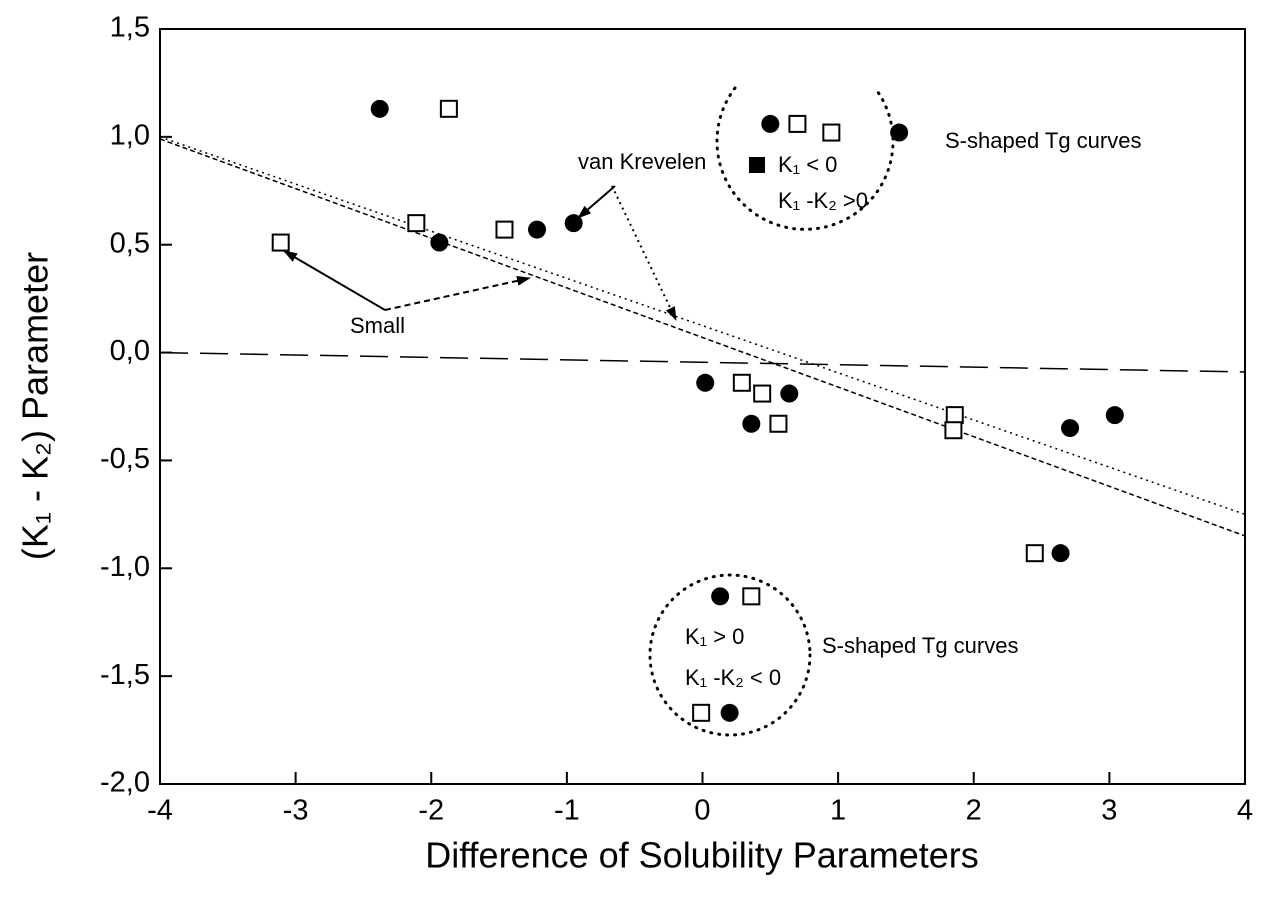 The height and width of the screenshot is (907, 1262). Describe the element at coordinates (567, 811) in the screenshot. I see `x-tick-label: -1` at that location.